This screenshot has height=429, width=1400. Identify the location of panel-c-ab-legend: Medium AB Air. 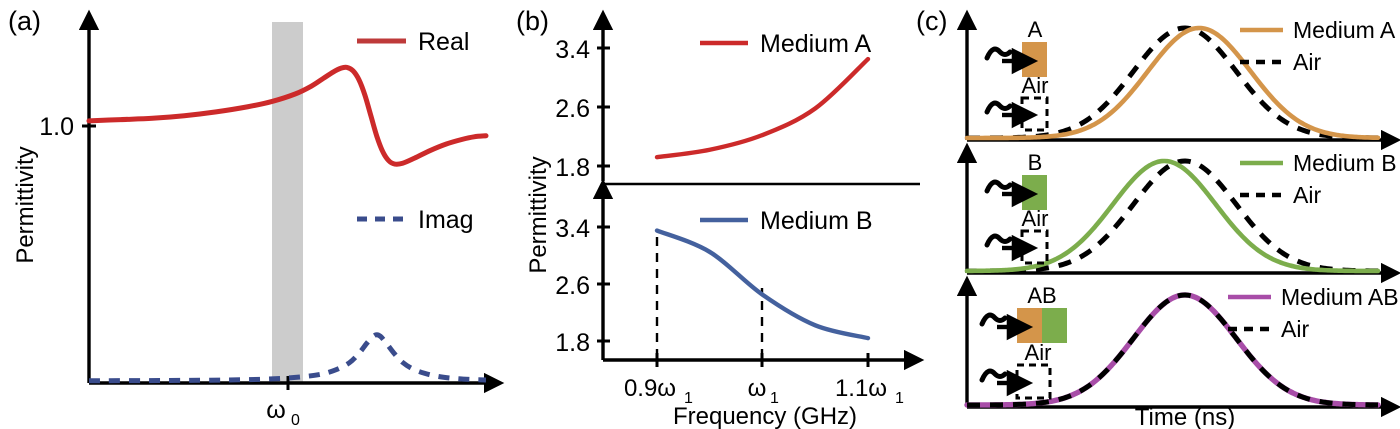
(1313, 313).